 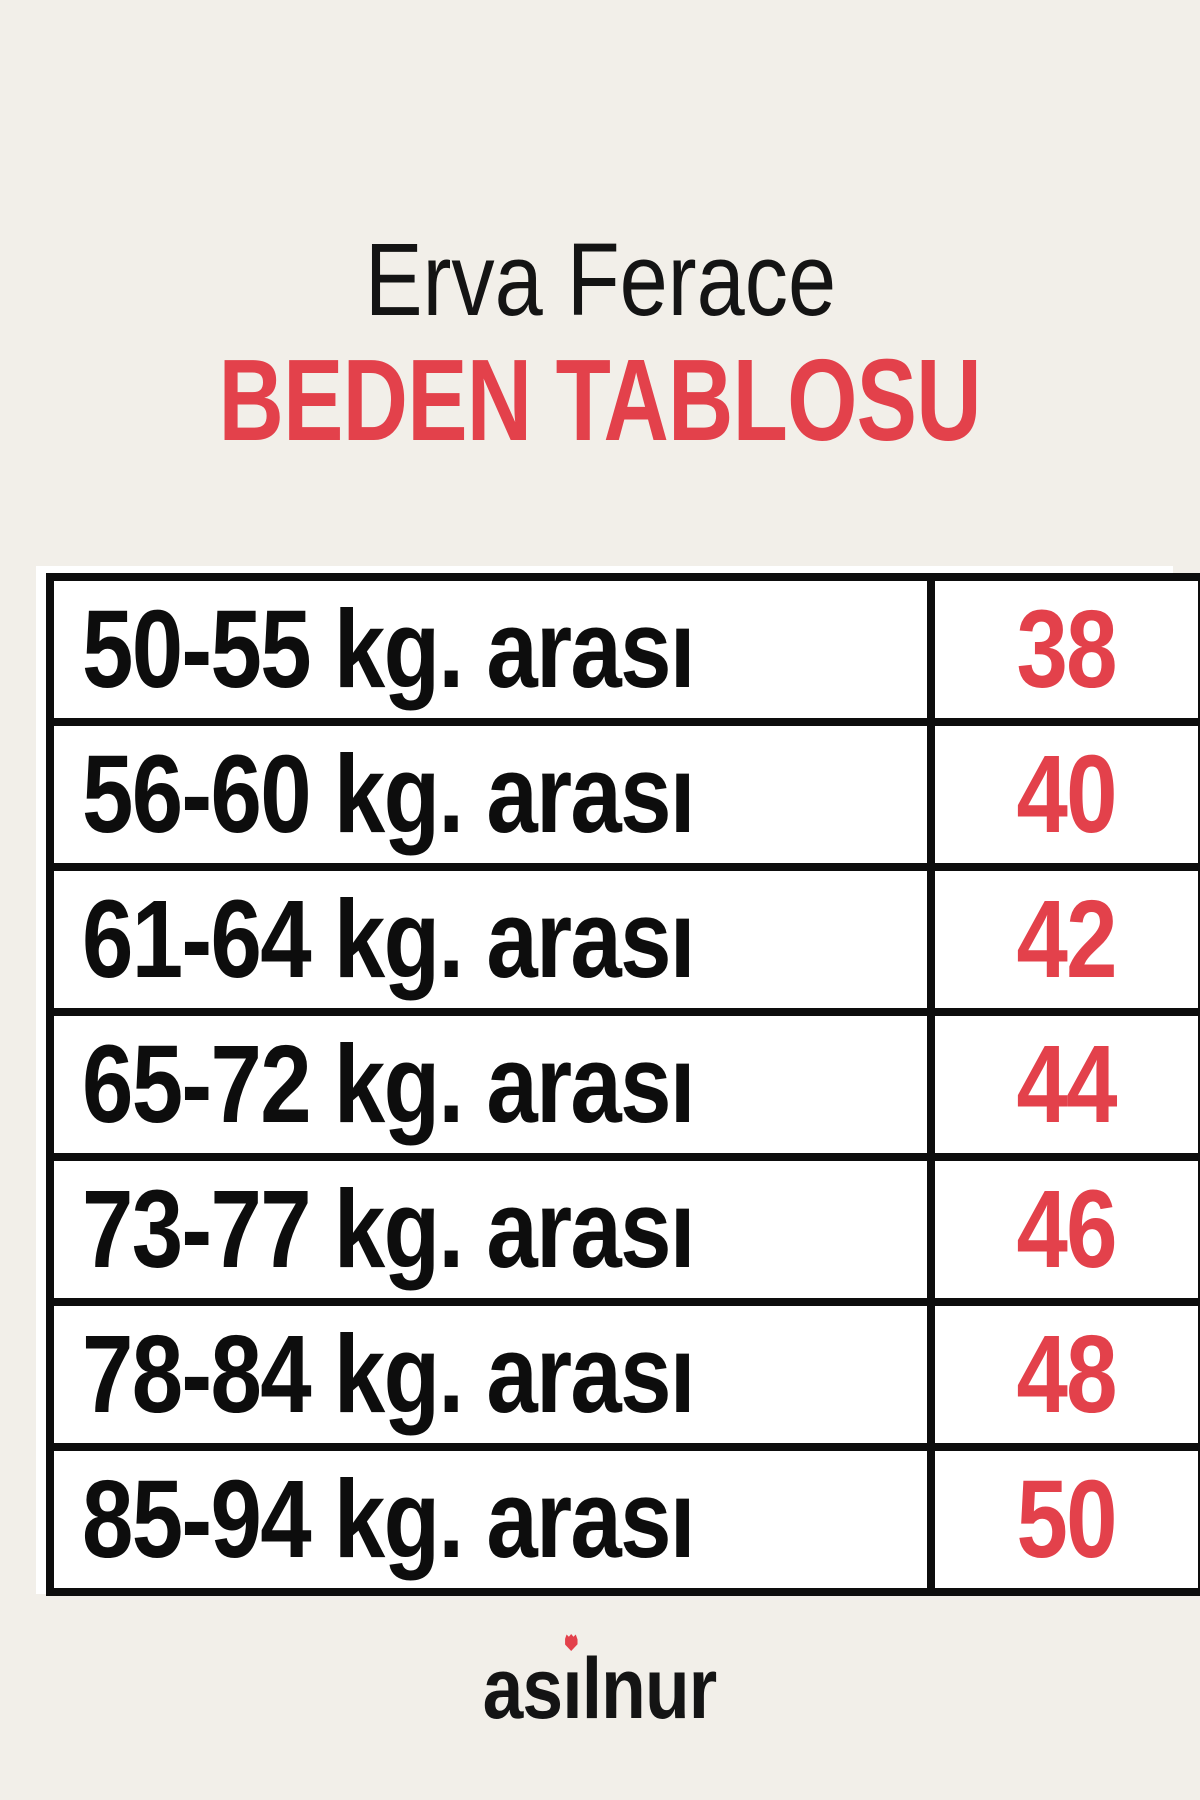 I want to click on weight-range-cell: 61-64 kg. arası, so click(x=490, y=939).